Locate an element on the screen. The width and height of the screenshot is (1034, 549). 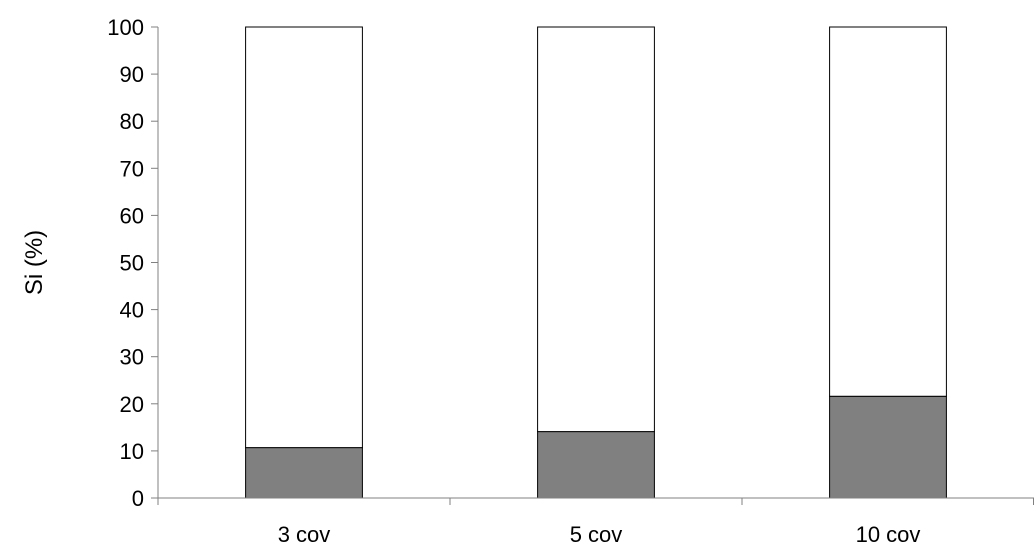
x-tick-label: 5 cov is located at coordinates (596, 534).